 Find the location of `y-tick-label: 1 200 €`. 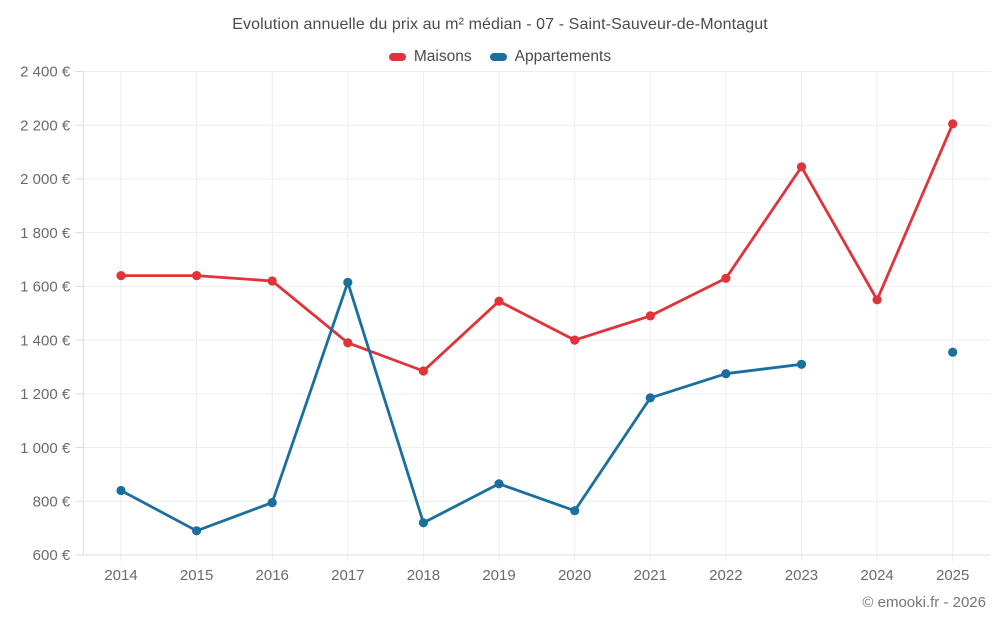

y-tick-label: 1 200 € is located at coordinates (45, 394).